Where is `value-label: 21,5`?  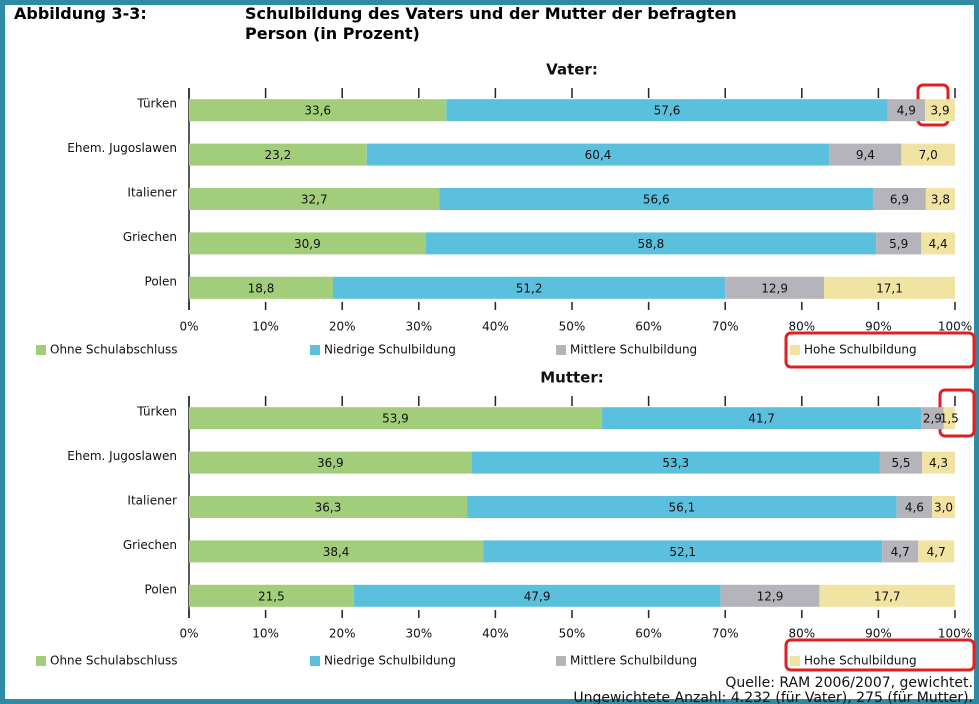 value-label: 21,5 is located at coordinates (271, 596).